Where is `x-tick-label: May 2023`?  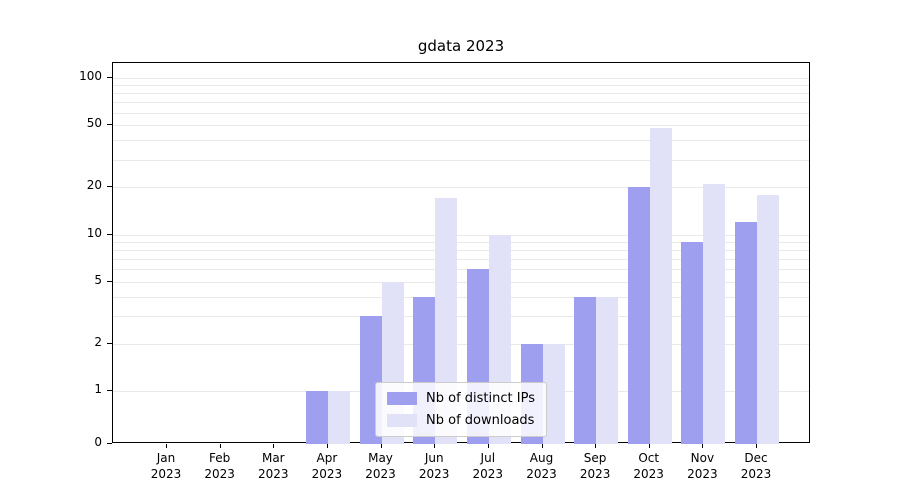 x-tick-label: May 2023 is located at coordinates (380, 466).